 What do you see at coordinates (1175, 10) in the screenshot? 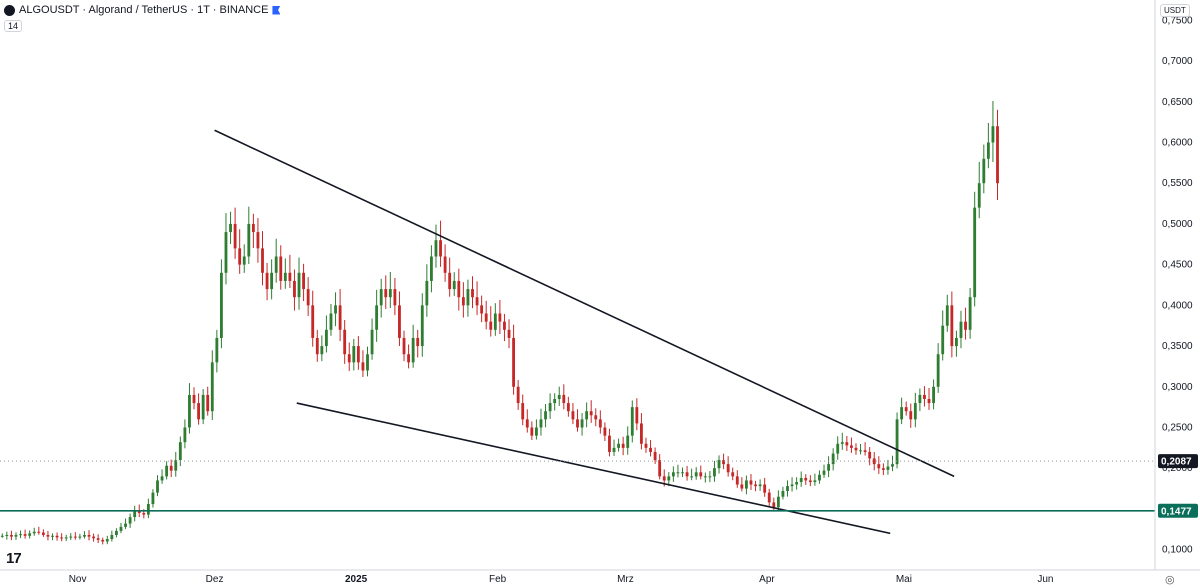
I see `price-unit-selector: USDT` at bounding box center [1175, 10].